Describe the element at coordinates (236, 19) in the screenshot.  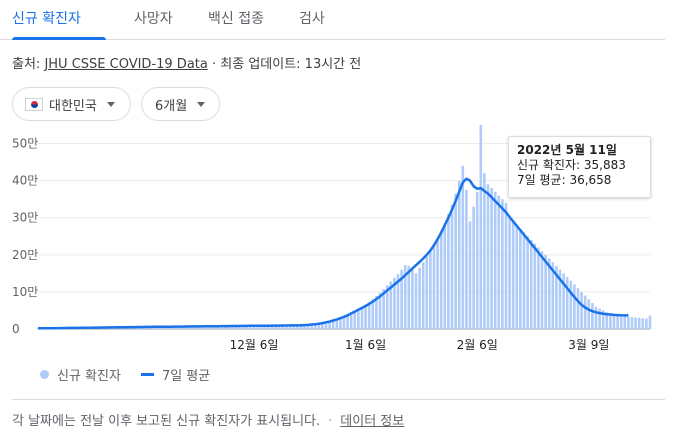
I see `tab-vaccinations: 백신 접종` at that location.